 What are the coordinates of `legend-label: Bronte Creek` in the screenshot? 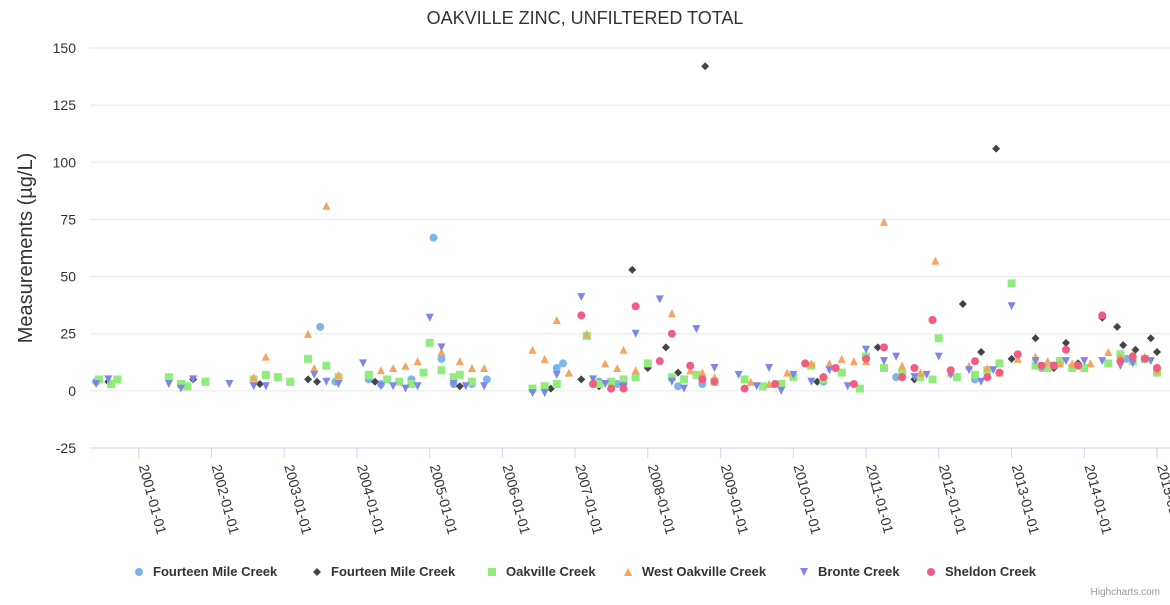 It's located at (859, 571).